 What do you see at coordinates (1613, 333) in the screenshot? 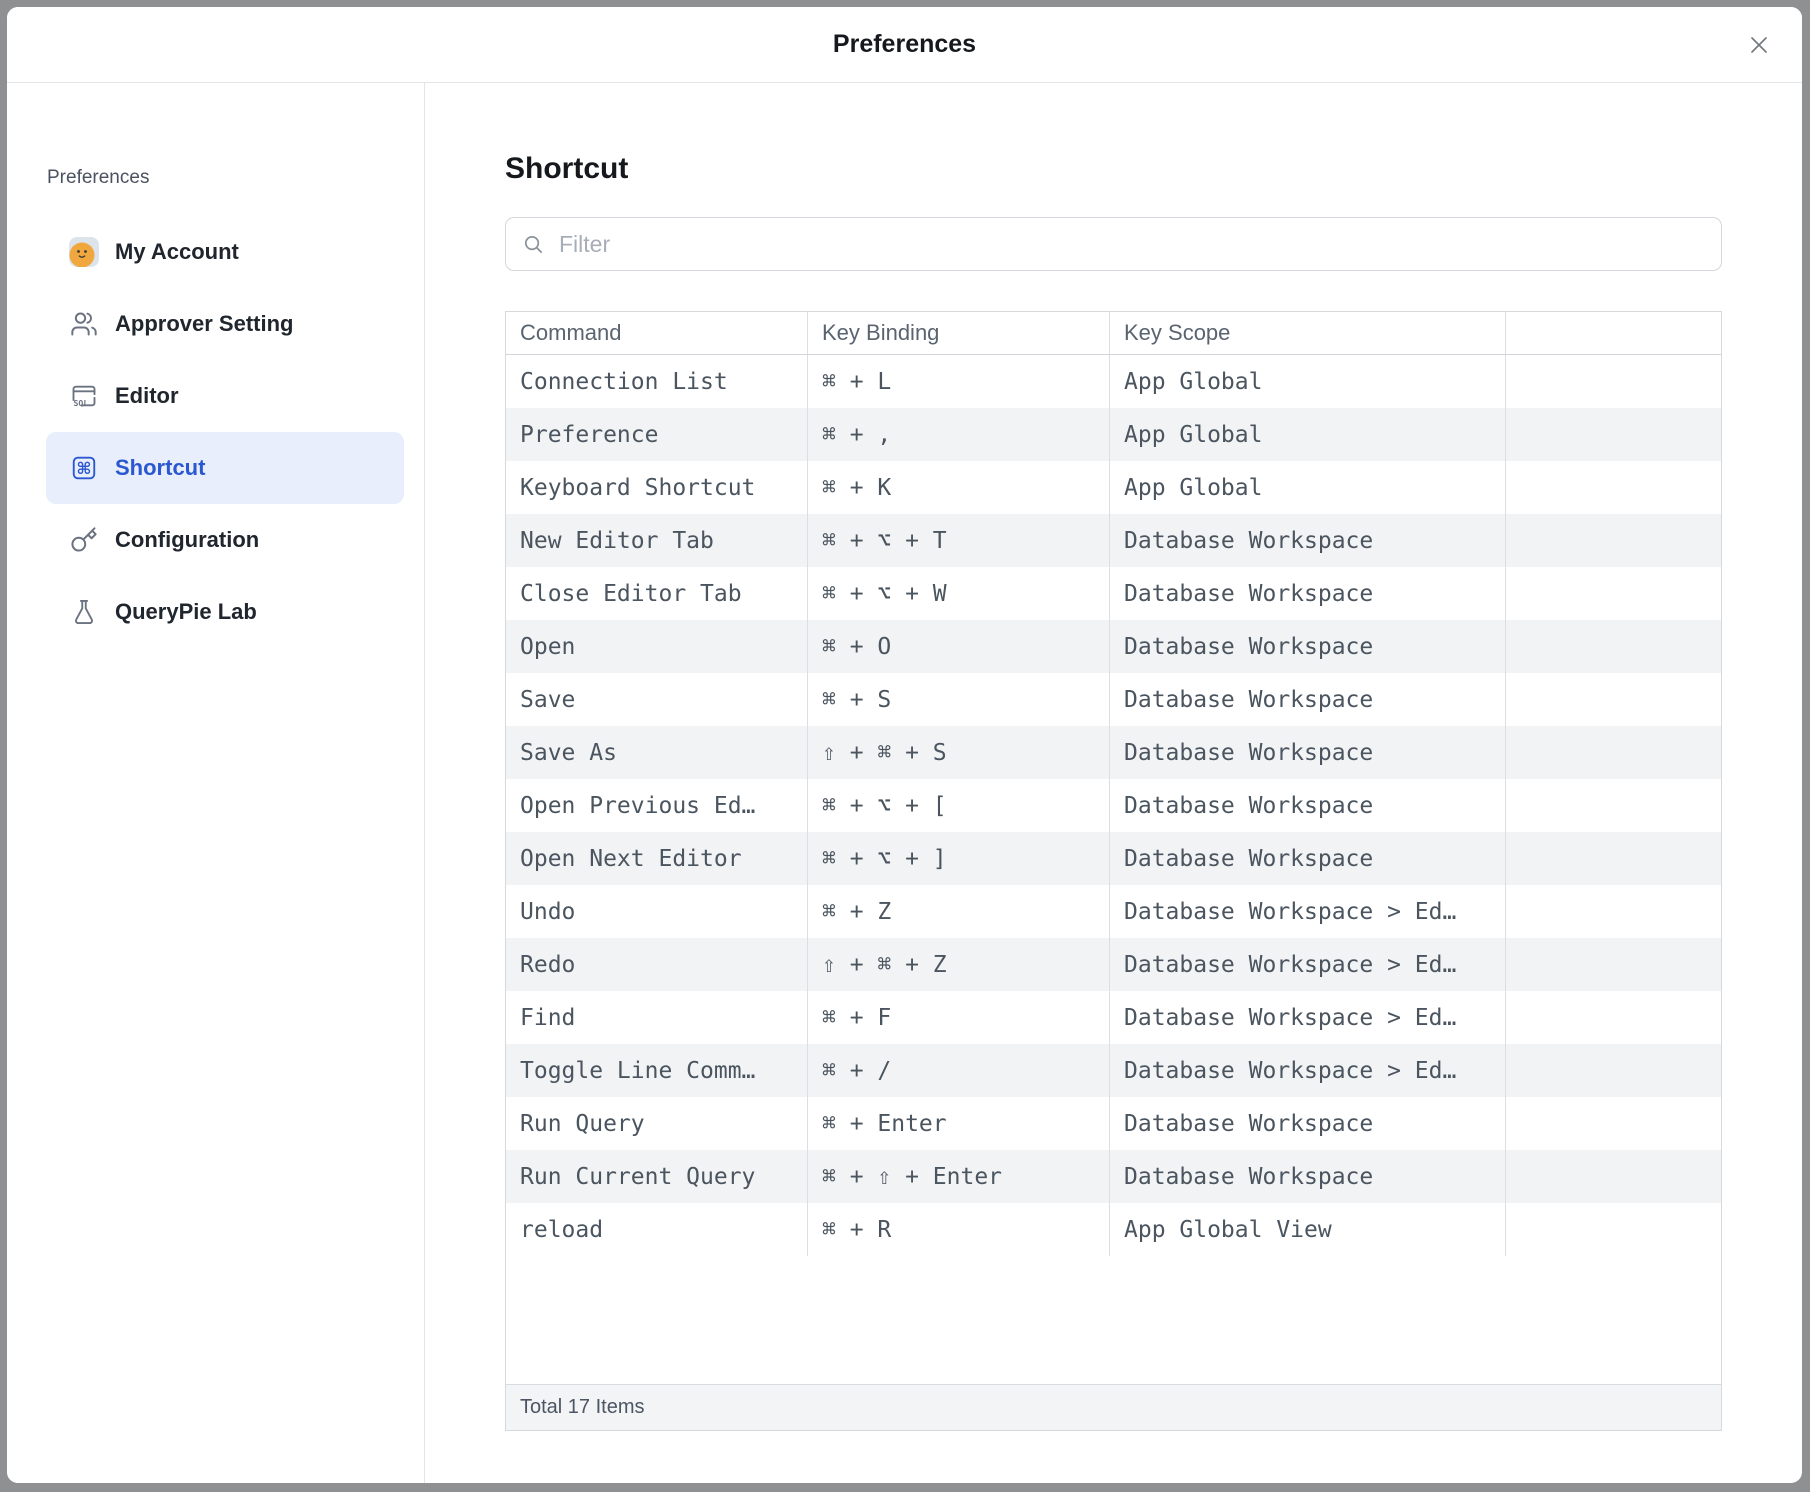
I see `column-header-empty` at bounding box center [1613, 333].